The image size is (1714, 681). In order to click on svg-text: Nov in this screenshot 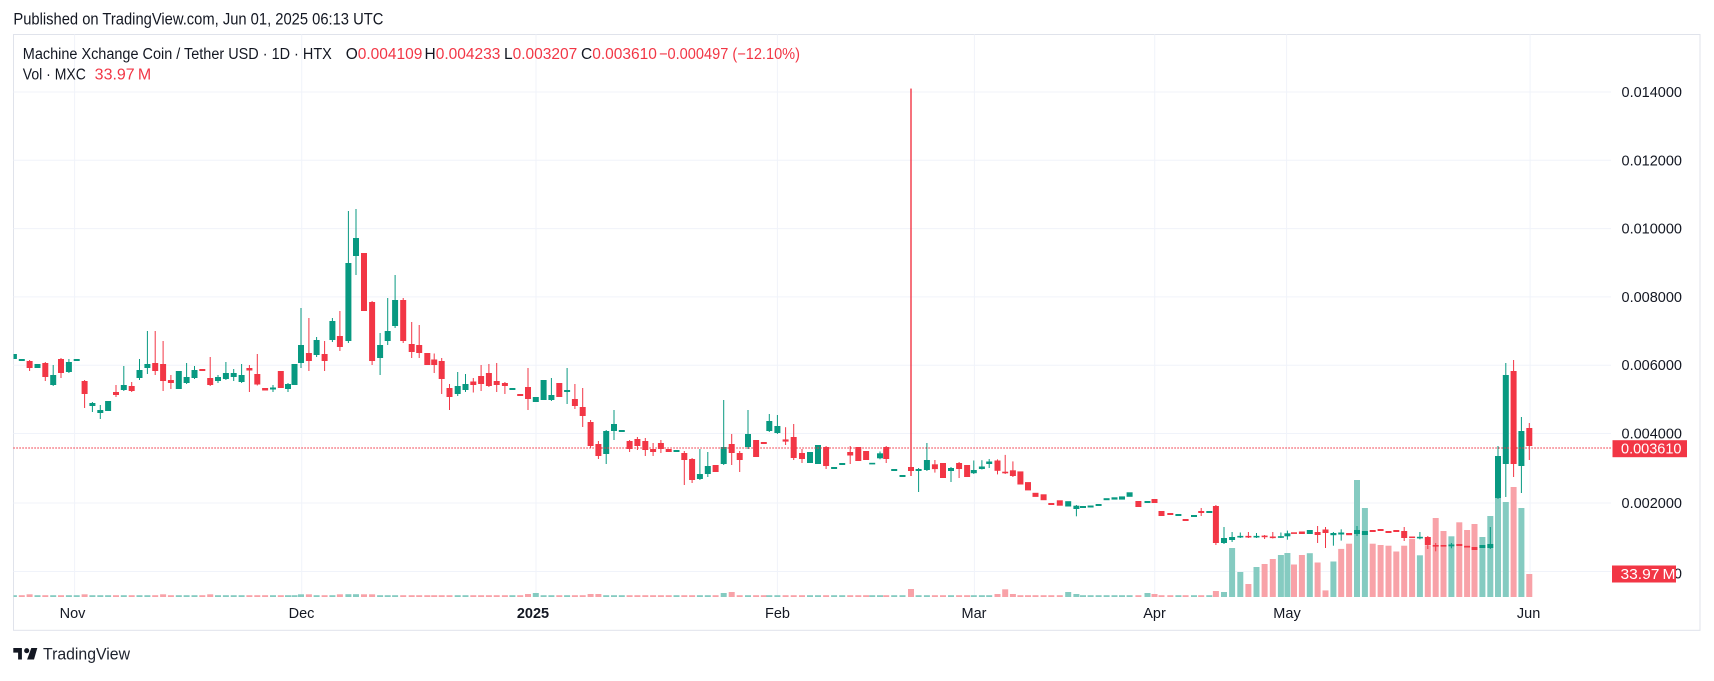, I will do `click(73, 614)`.